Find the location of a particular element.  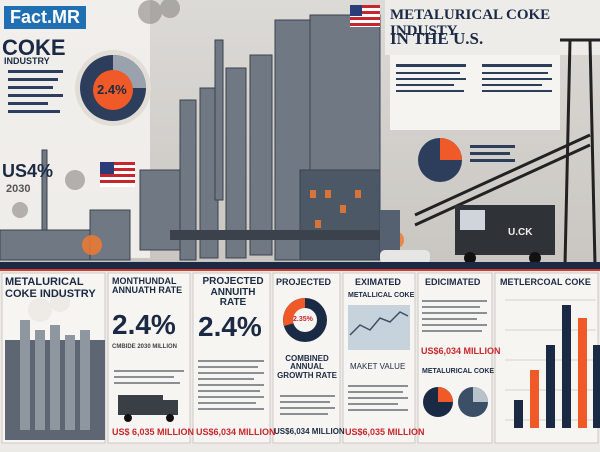

panel-value: US$6,034 MILLION is located at coordinates (461, 351).